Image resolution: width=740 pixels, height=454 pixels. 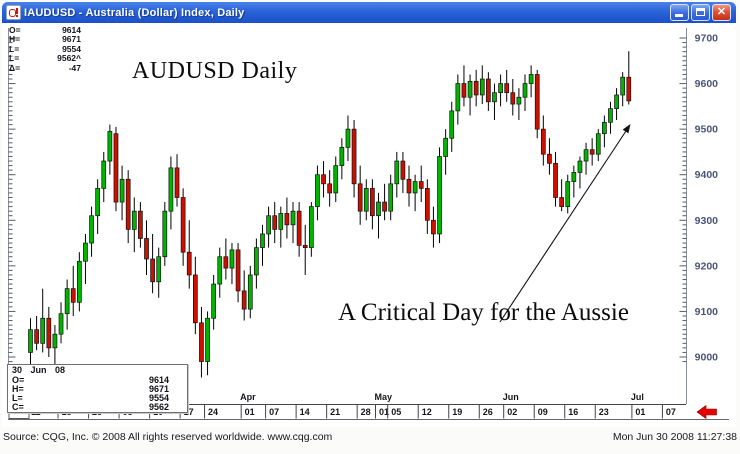 I want to click on close-button-icon: ✕, so click(x=721, y=12).